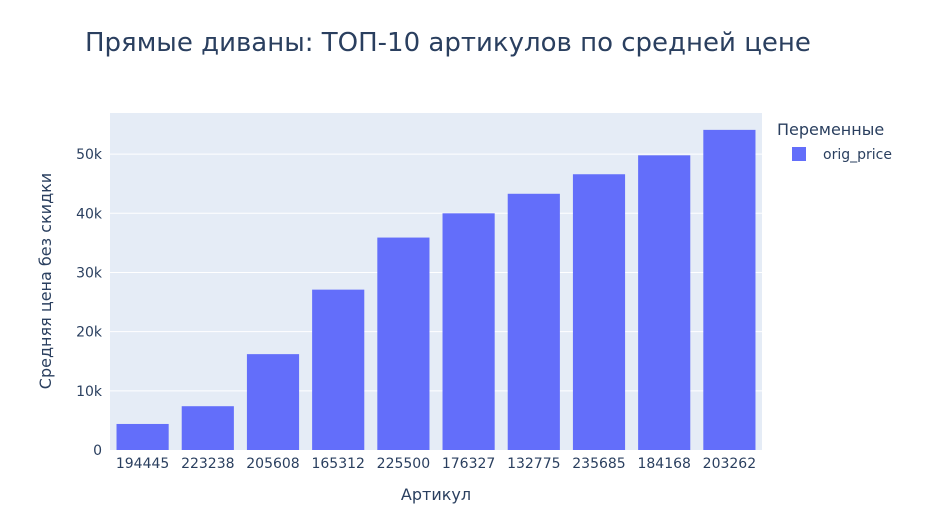  Describe the element at coordinates (533, 464) in the screenshot. I see `x-tick-label: 132775` at that location.